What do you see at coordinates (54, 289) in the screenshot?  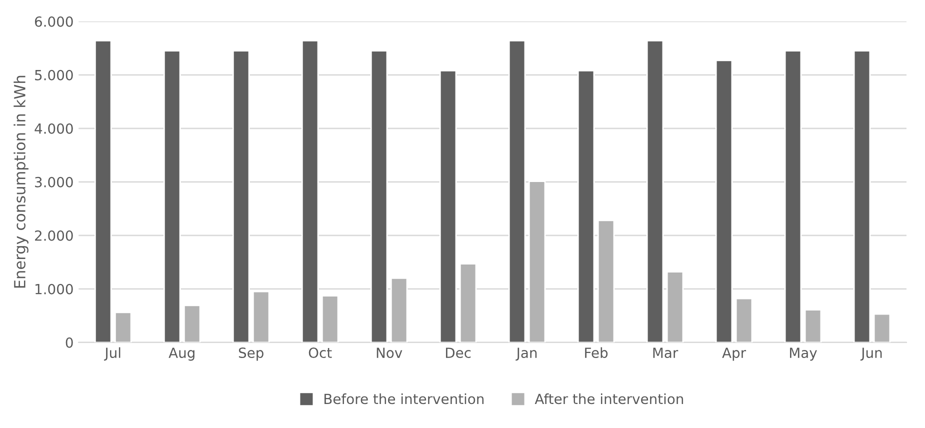 I see `y-tick-label: 1.000` at bounding box center [54, 289].